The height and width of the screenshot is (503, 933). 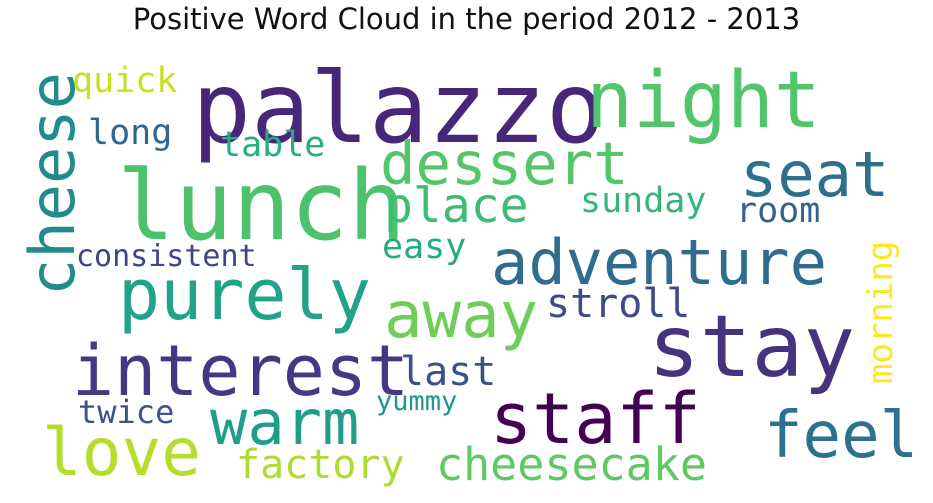 What do you see at coordinates (285, 422) in the screenshot?
I see `word-warm: warm` at bounding box center [285, 422].